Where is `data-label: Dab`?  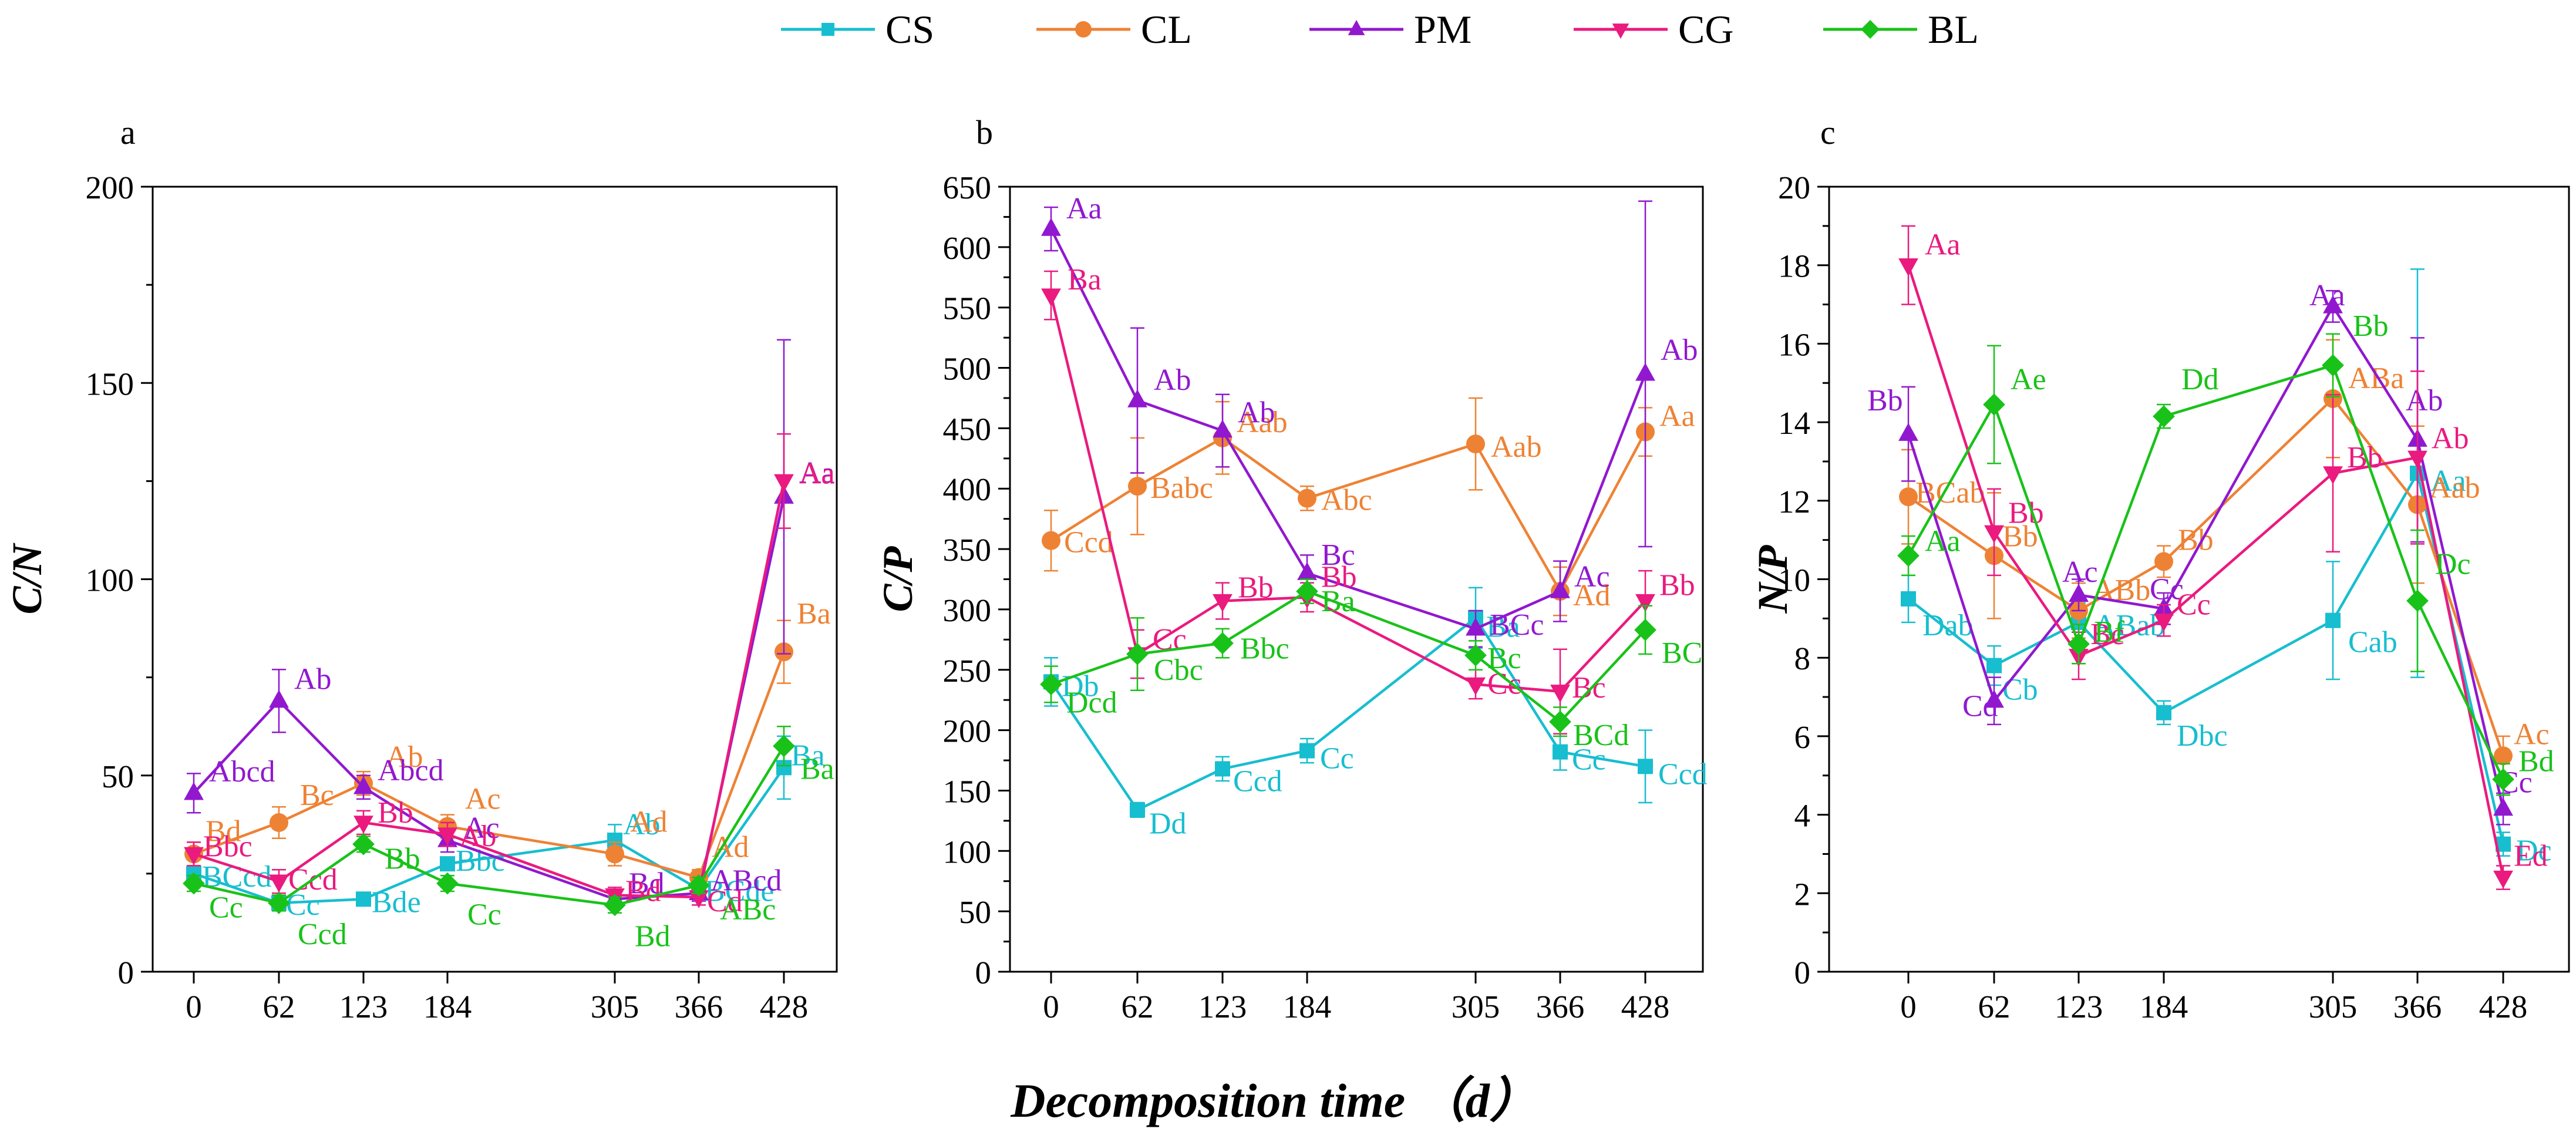
data-label: Dab is located at coordinates (1948, 625).